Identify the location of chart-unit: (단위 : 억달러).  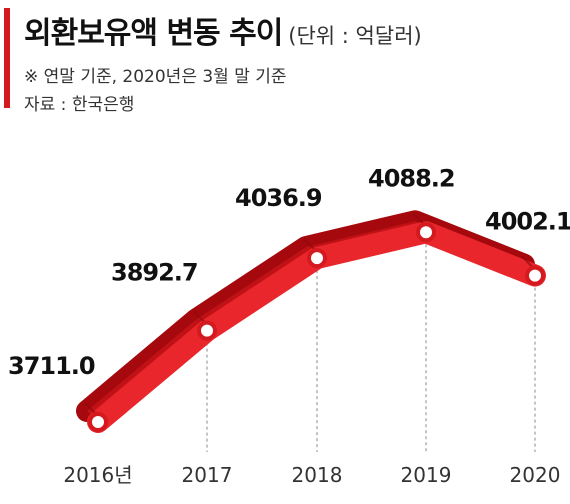
(355, 36).